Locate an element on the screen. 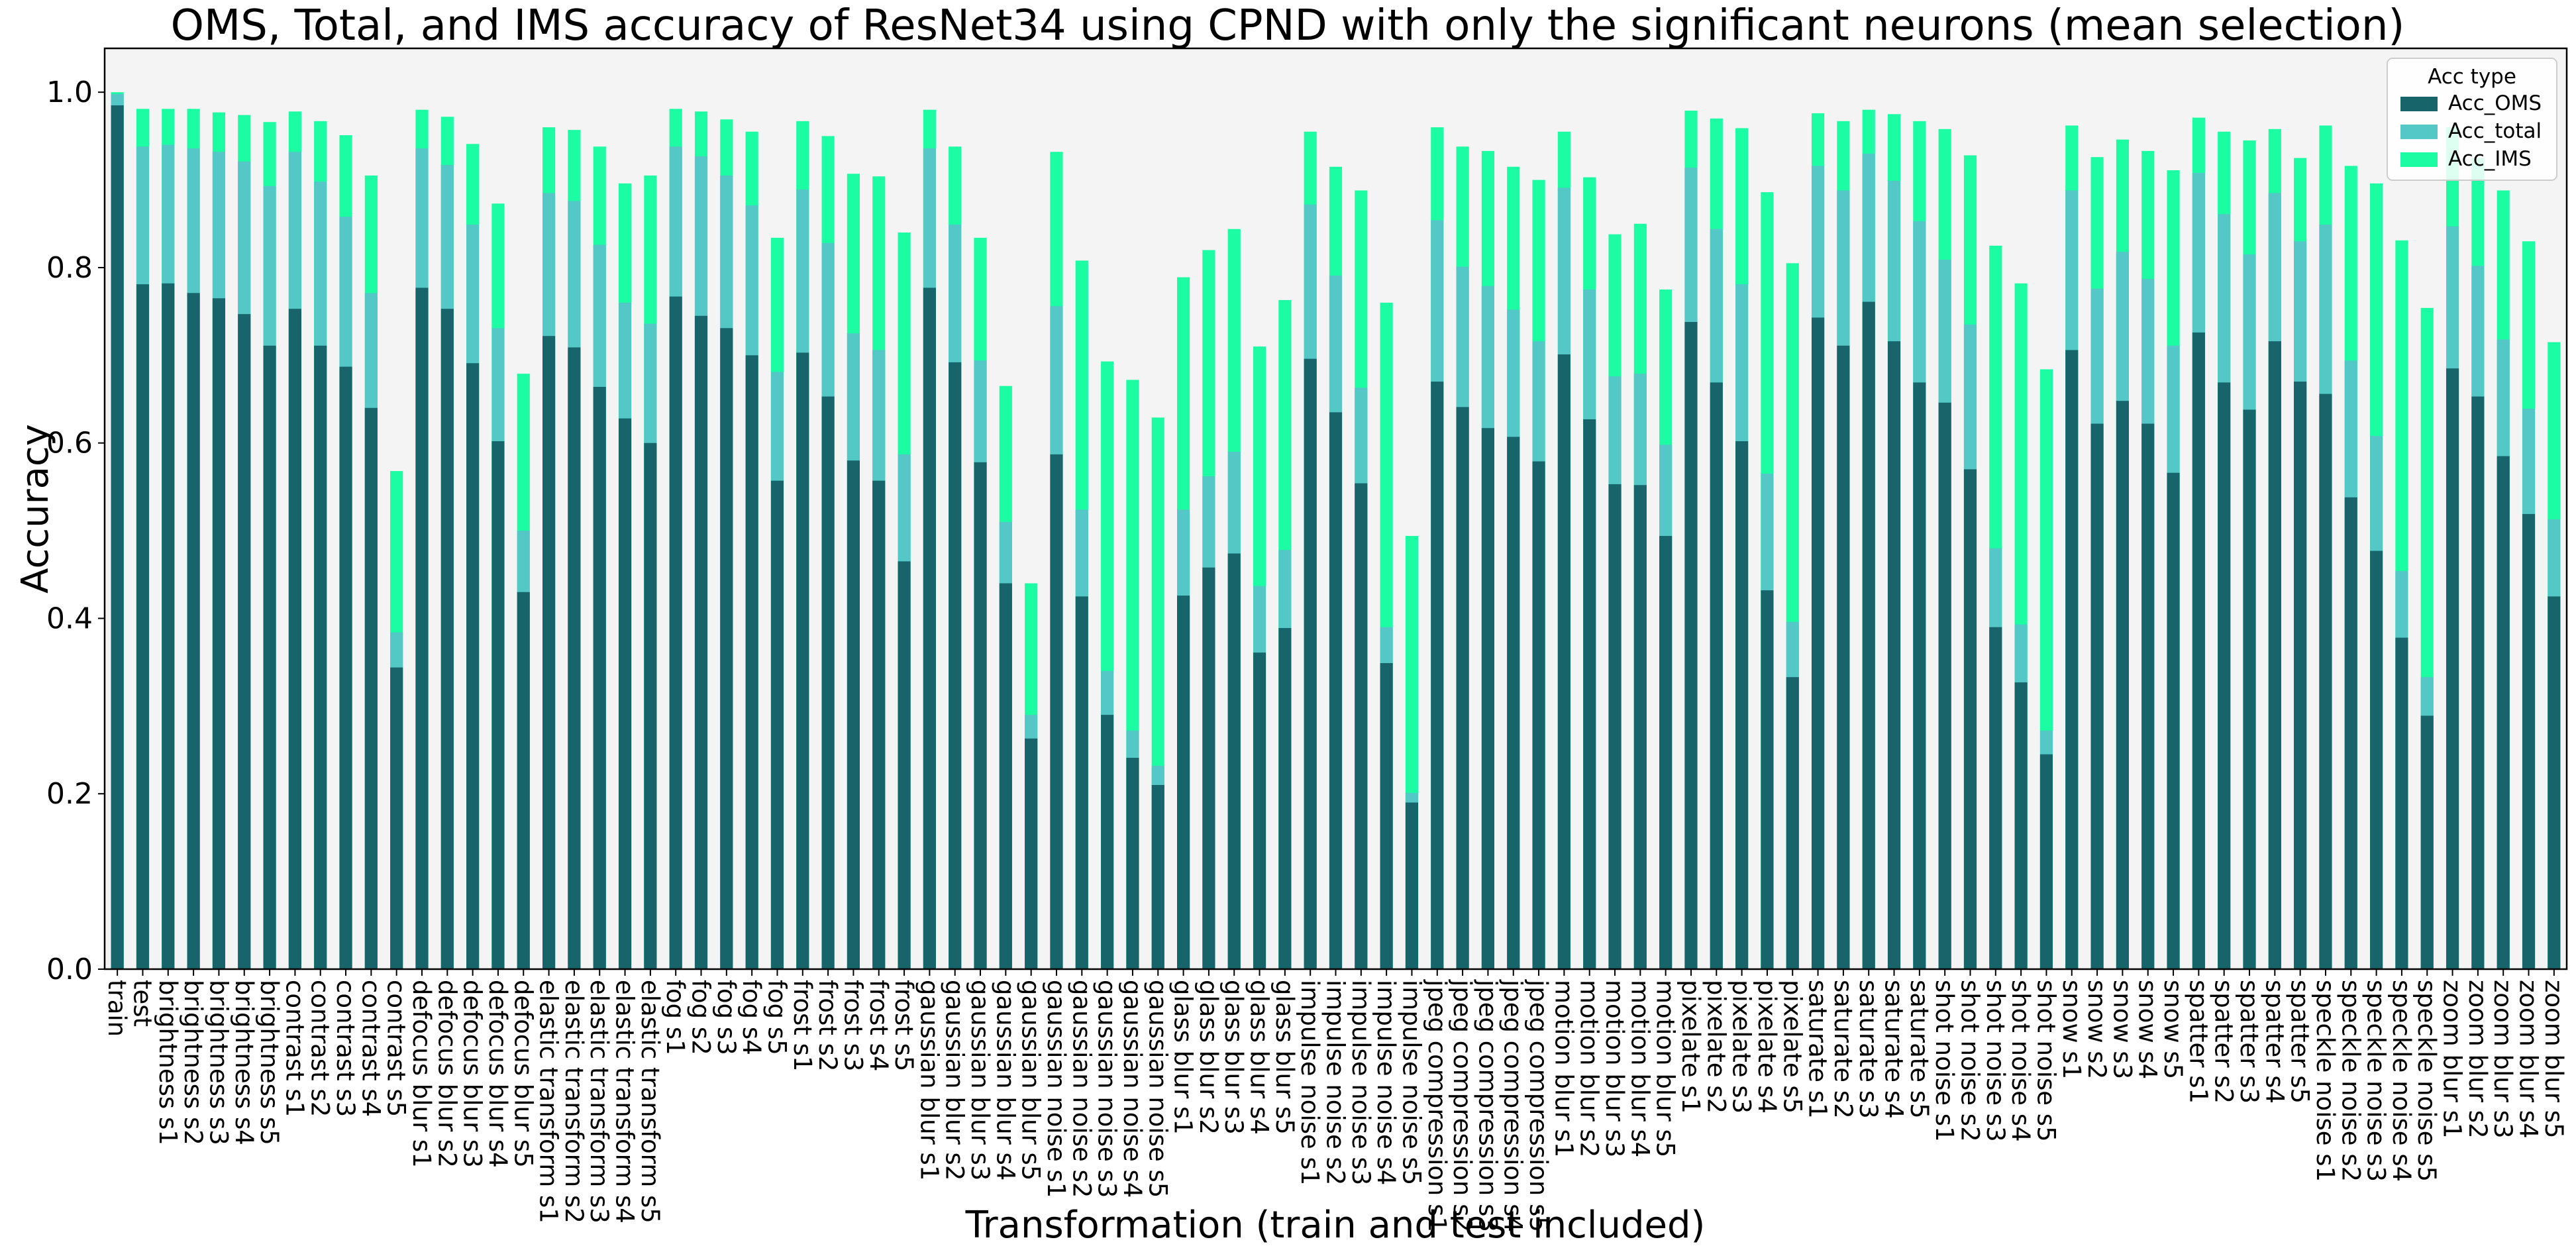 The height and width of the screenshot is (1254, 2576). x-tick-label: shot noise s4 is located at coordinates (2020, 1061).